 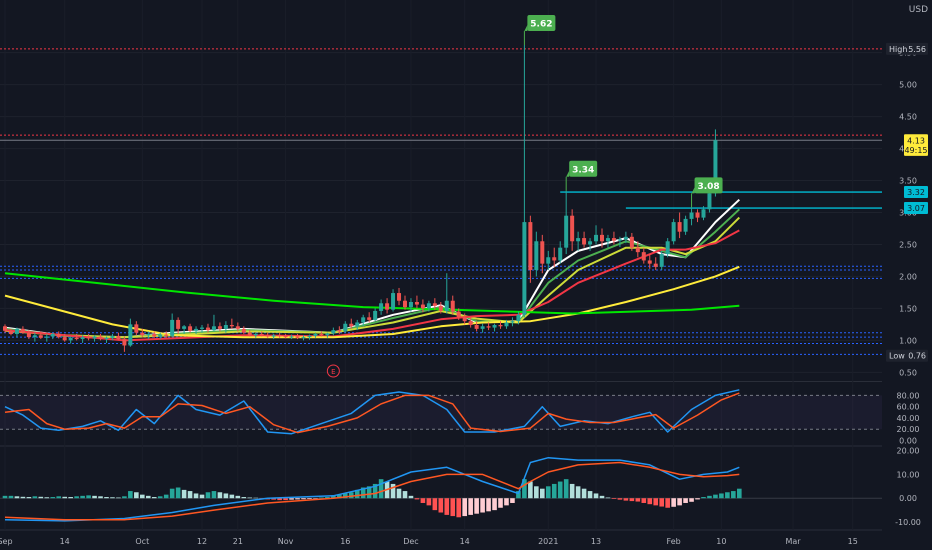 I want to click on osc-band, so click(x=441, y=412).